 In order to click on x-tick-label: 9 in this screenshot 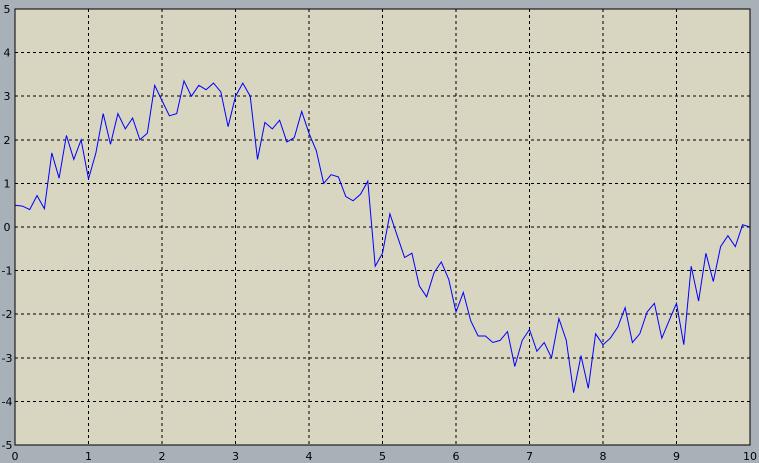, I will do `click(676, 456)`.